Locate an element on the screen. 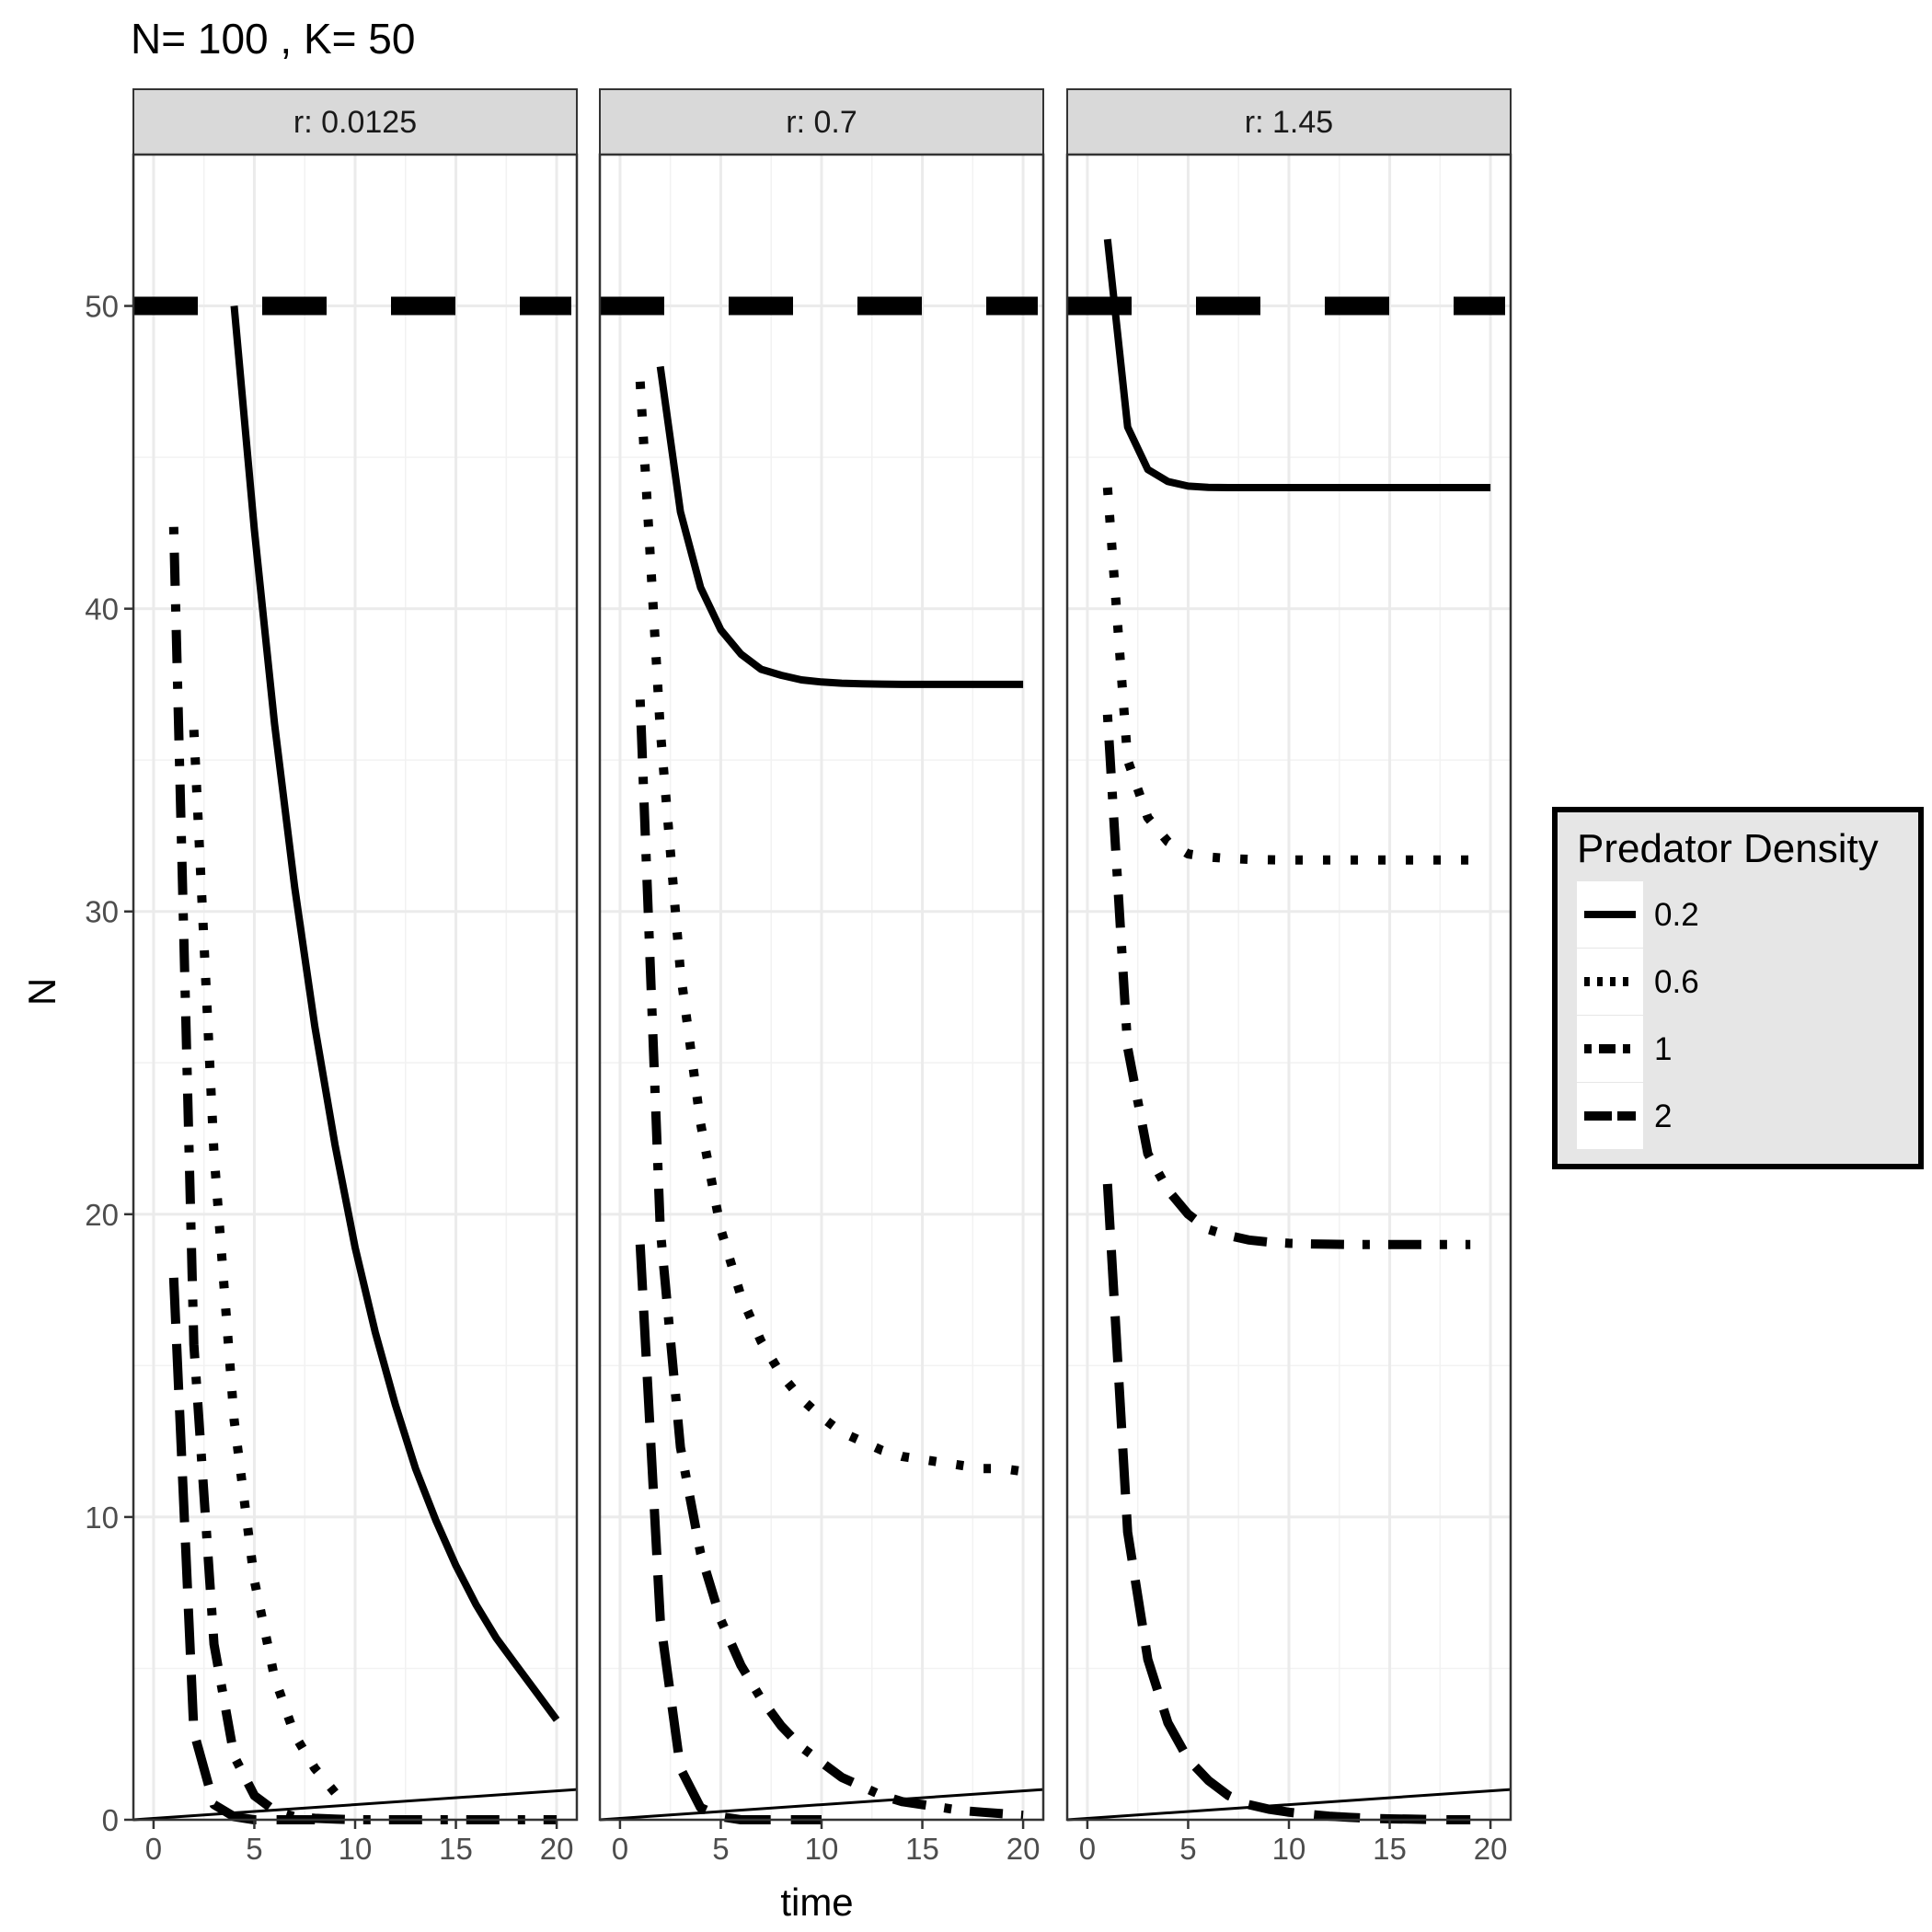  y-tick-label: 30 is located at coordinates (102, 912).